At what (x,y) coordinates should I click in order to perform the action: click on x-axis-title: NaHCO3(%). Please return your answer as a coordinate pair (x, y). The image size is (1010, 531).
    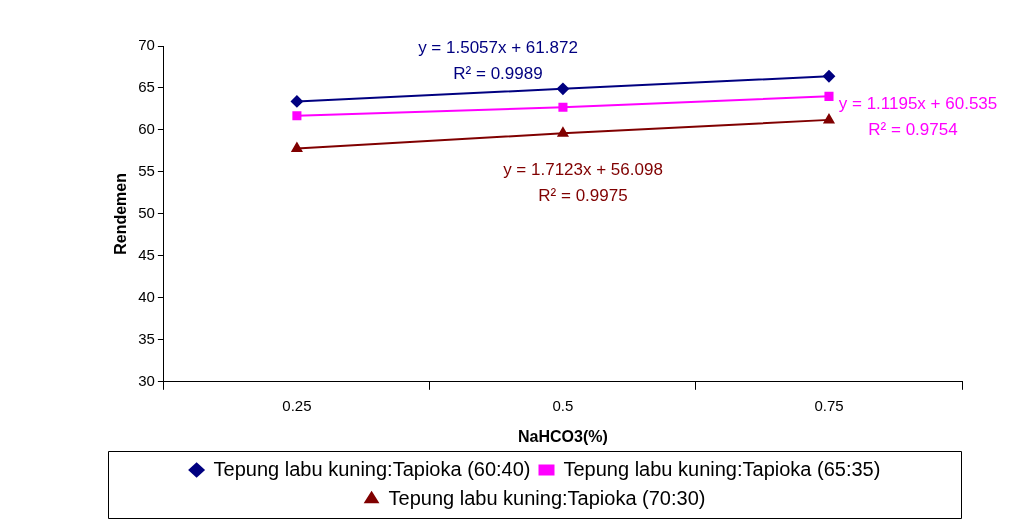
    Looking at the image, I should click on (563, 436).